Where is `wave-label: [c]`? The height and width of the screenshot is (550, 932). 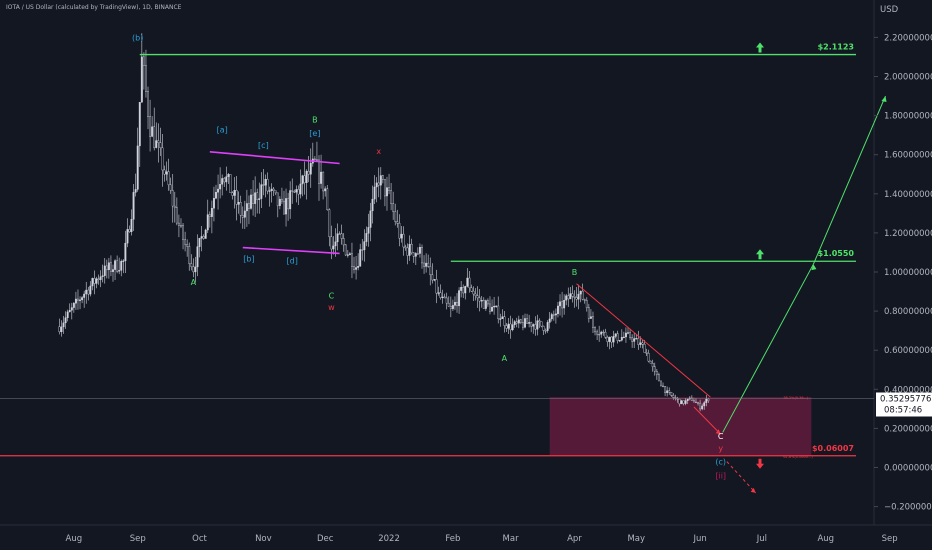 wave-label: [c] is located at coordinates (263, 145).